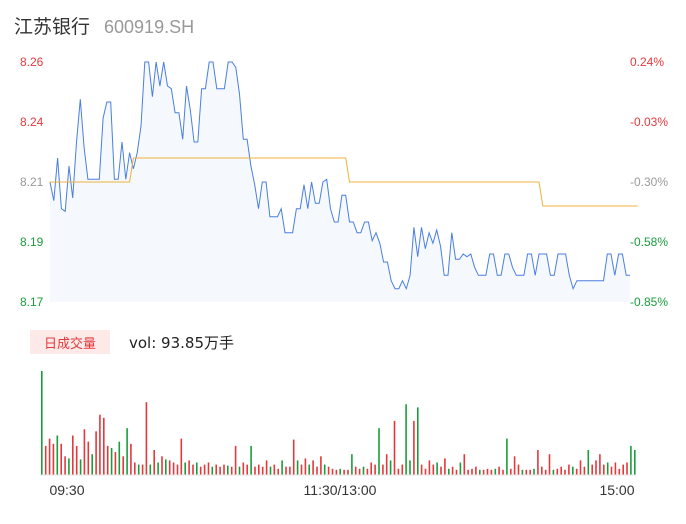 The width and height of the screenshot is (686, 524). Describe the element at coordinates (647, 62) in the screenshot. I see `y-tick-right: 0.24%` at that location.